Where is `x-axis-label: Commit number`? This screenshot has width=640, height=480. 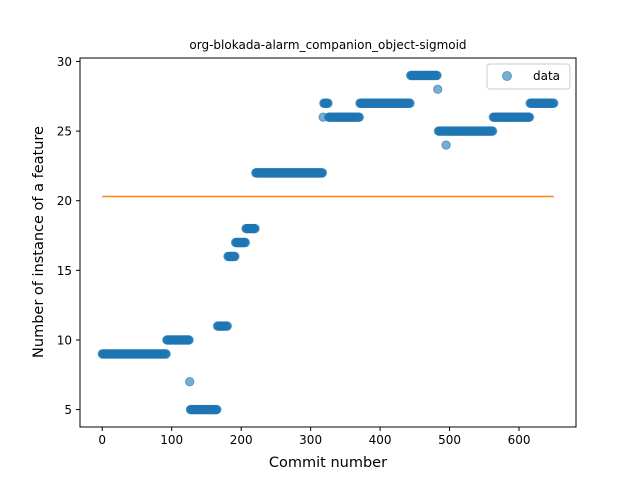
x-axis-label: Commit number is located at coordinates (328, 463).